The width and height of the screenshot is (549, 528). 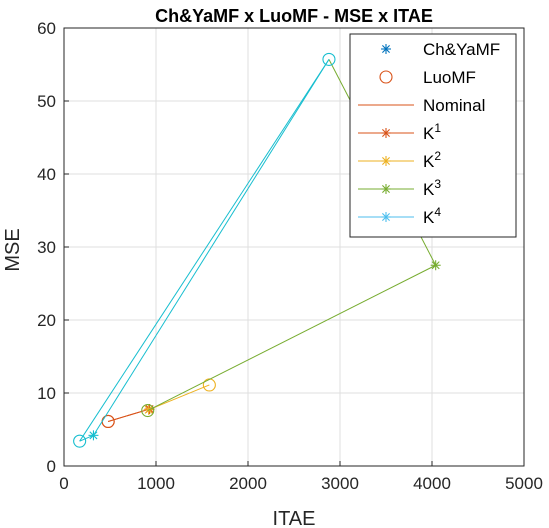 I want to click on legend-item: Nominal, so click(x=421, y=105).